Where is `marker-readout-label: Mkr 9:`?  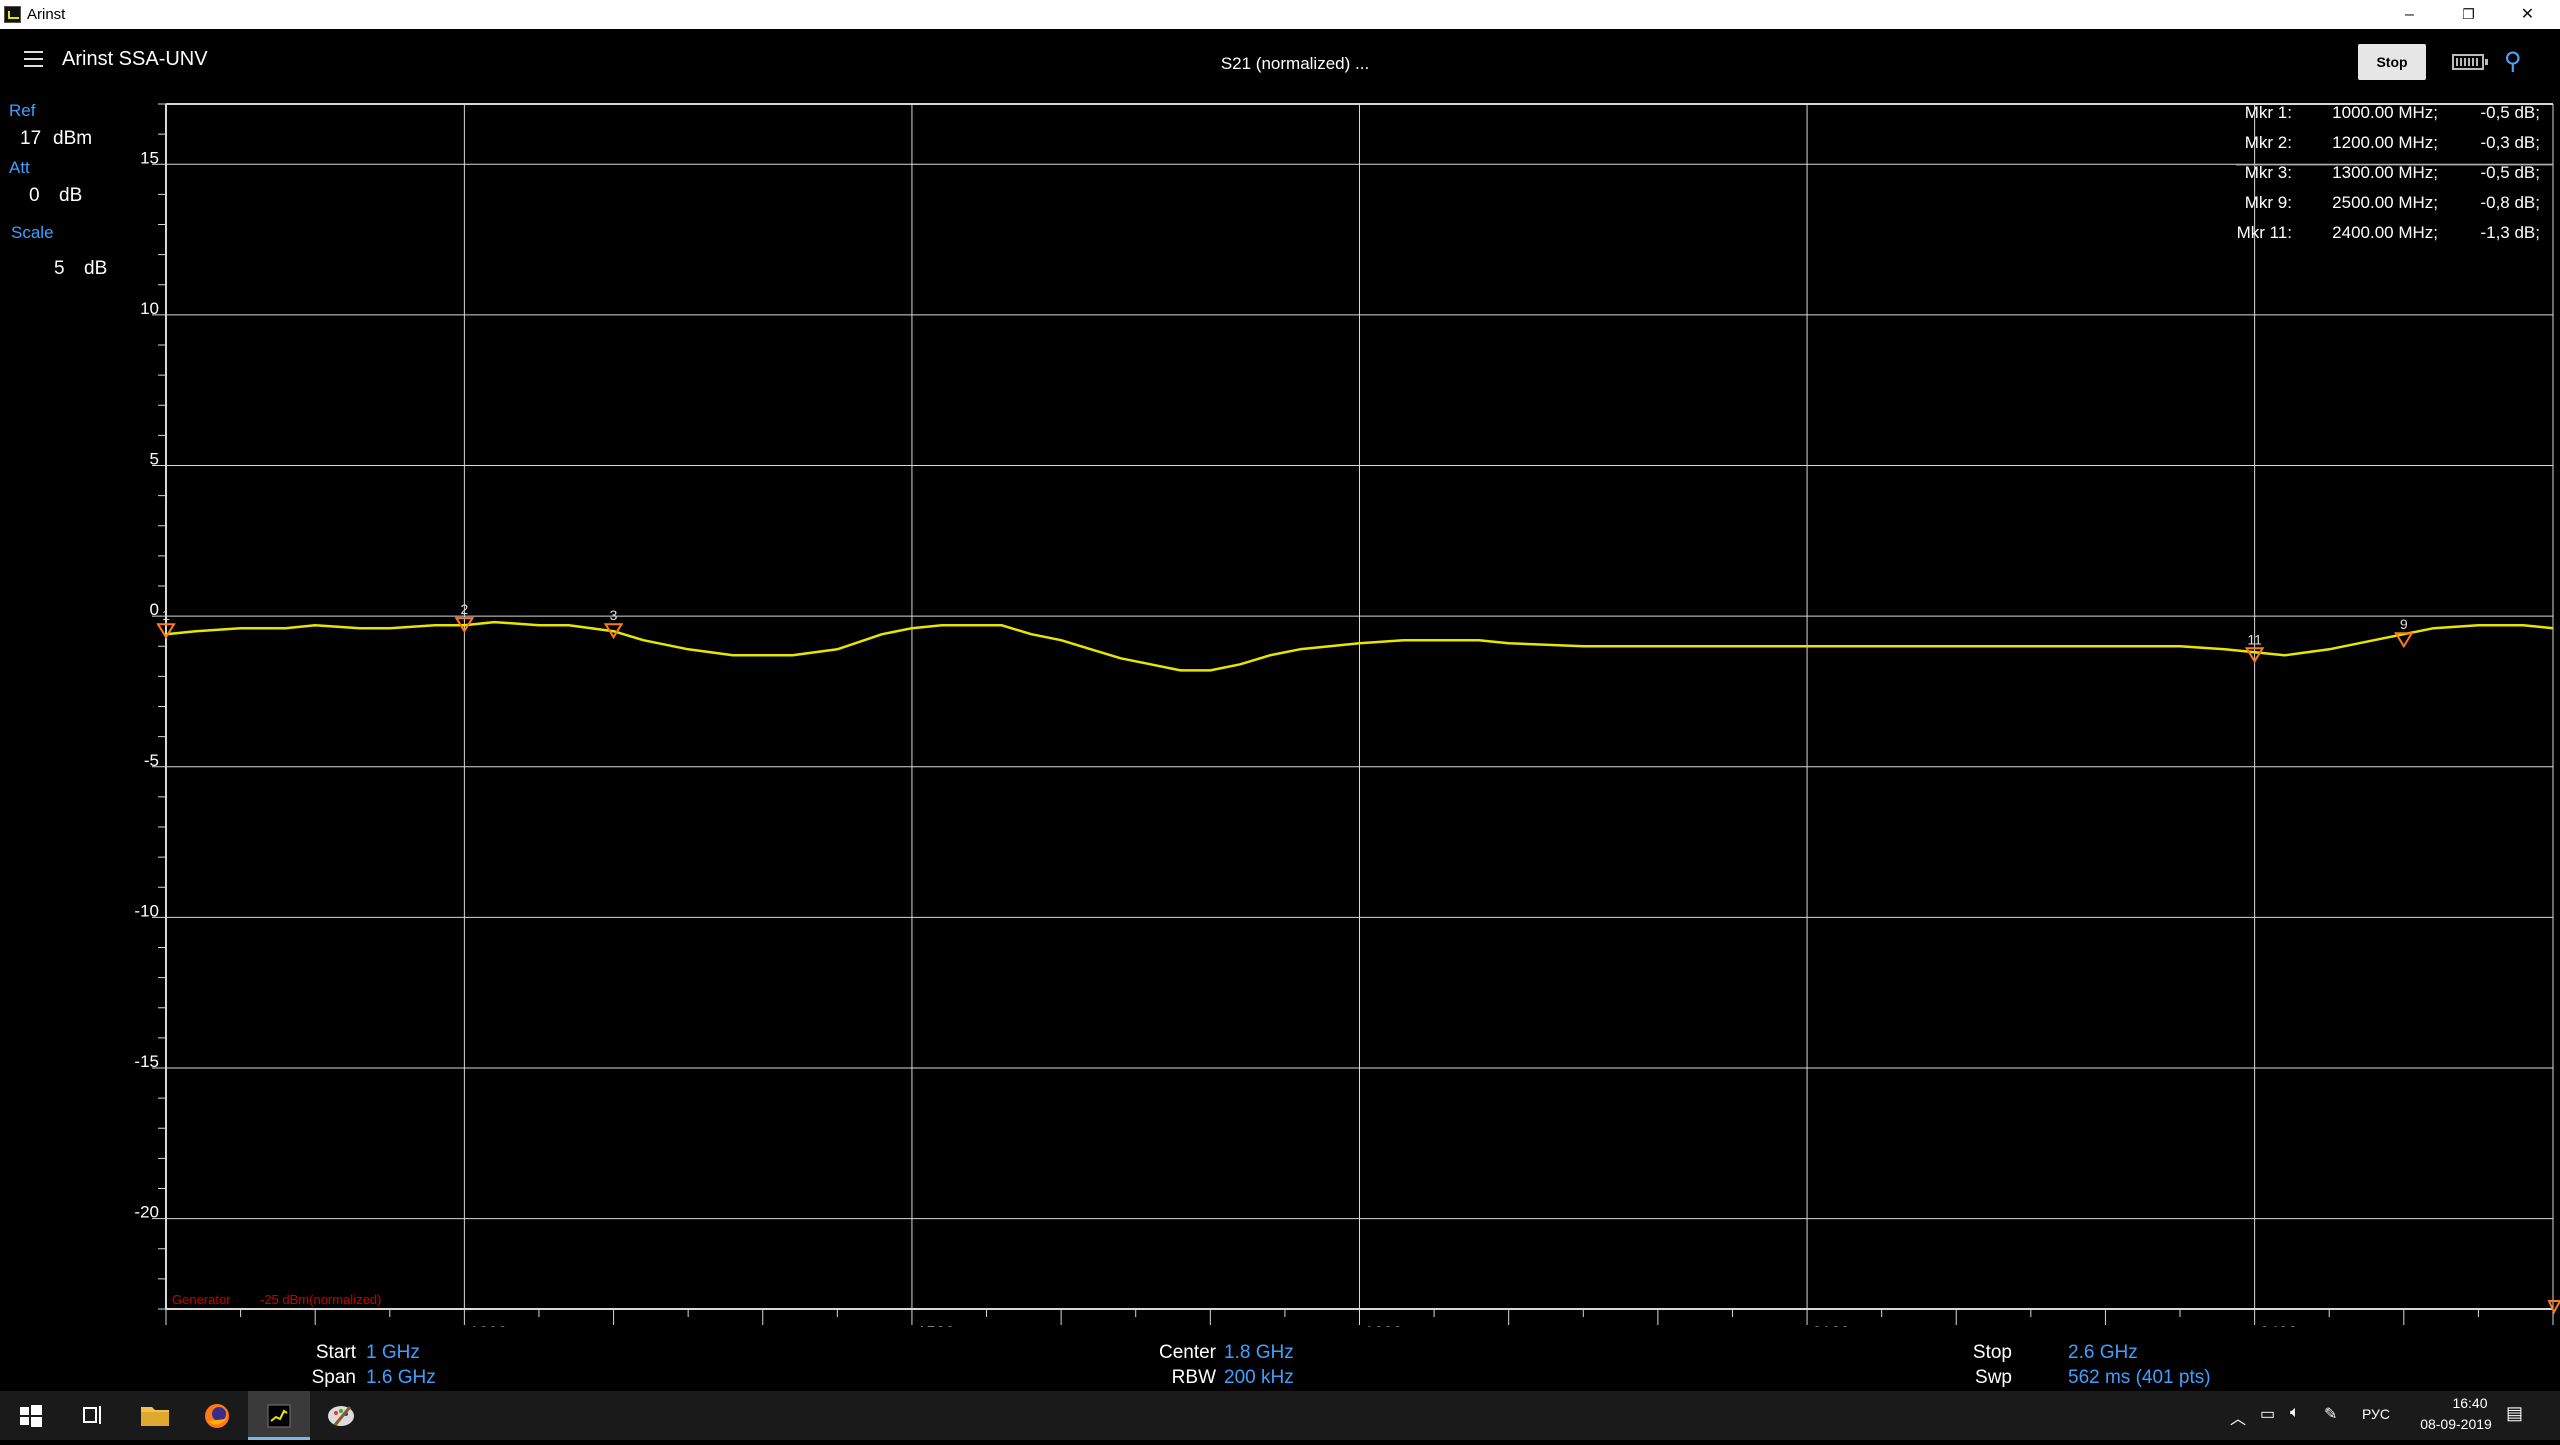 marker-readout-label: Mkr 9: is located at coordinates (2268, 202).